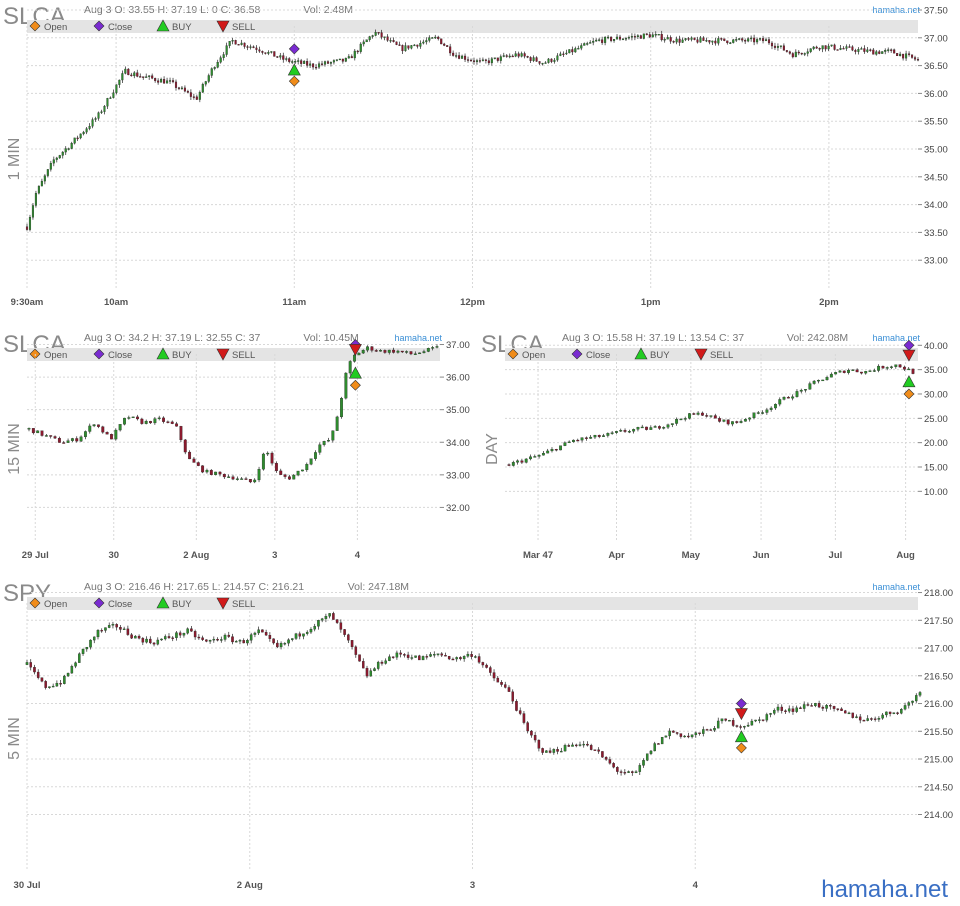 The height and width of the screenshot is (906, 960). I want to click on x-tick-label: 2 Aug, so click(250, 885).